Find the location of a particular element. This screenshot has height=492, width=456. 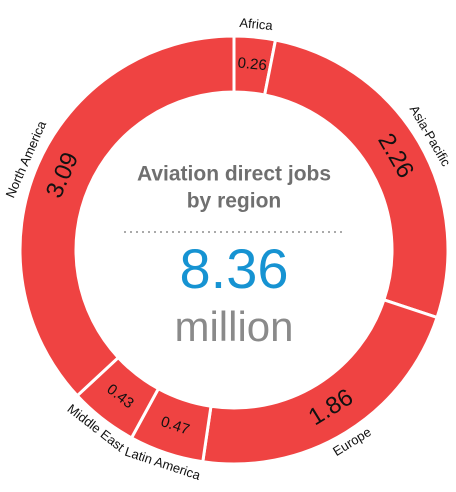

data-label: 0.26 is located at coordinates (252, 64).